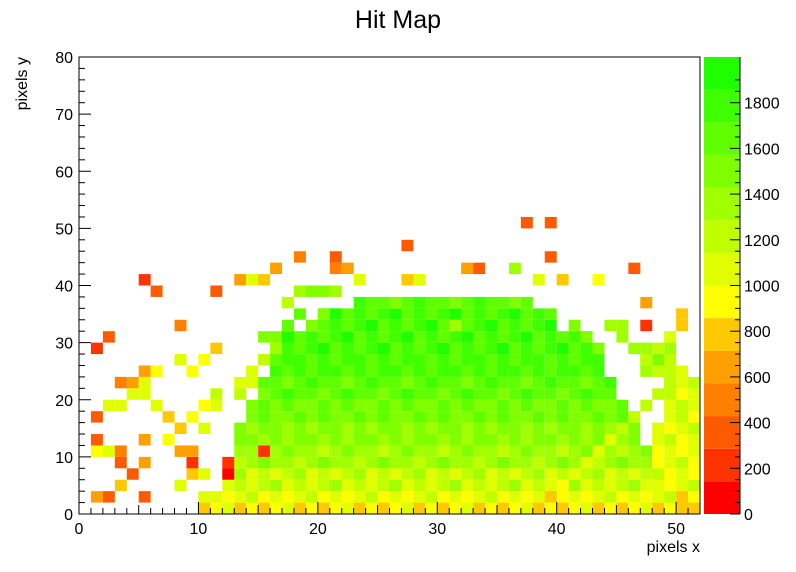  Describe the element at coordinates (388, 520) in the screenshot. I see `x-axis: 0 10 20 30 40 50` at that location.